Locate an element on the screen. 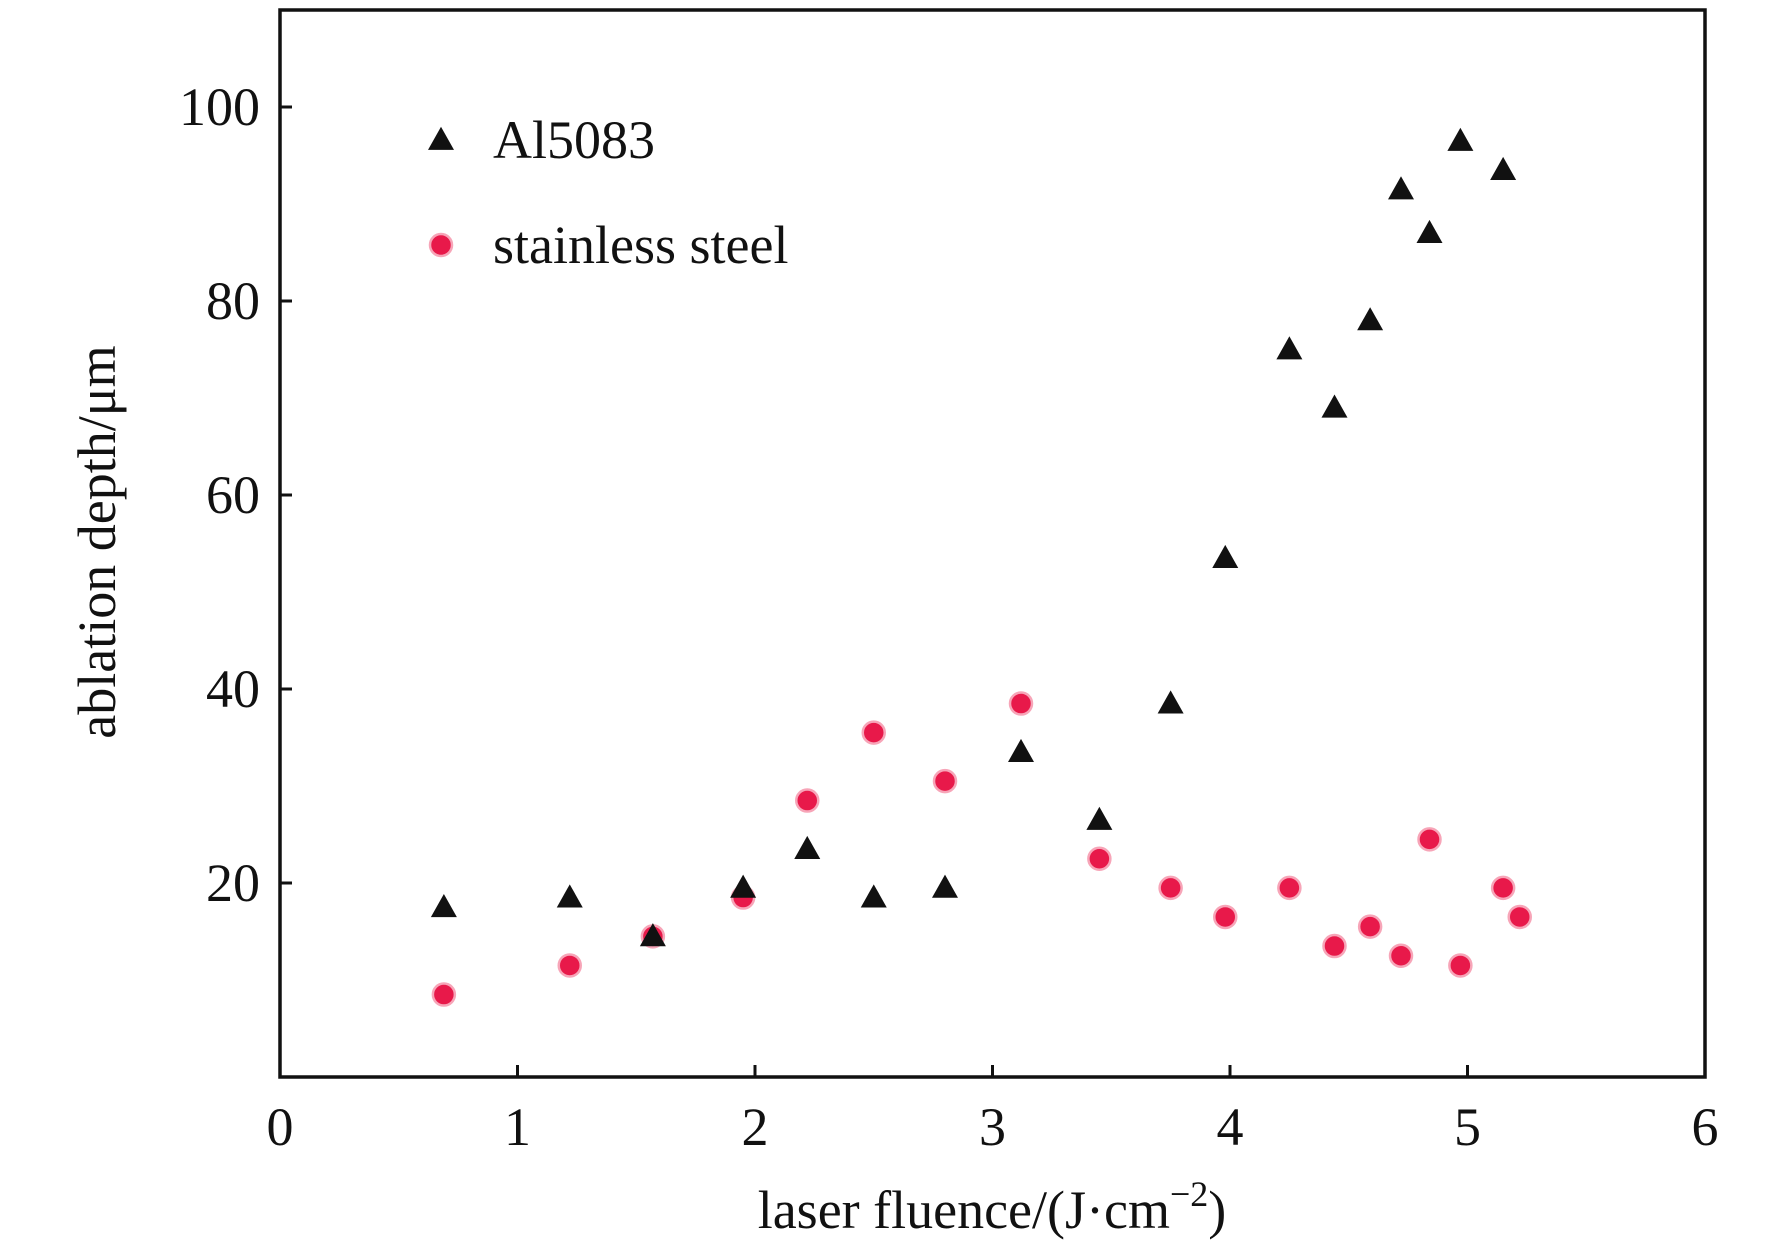  x-tick-label: 2 is located at coordinates (755, 1127).